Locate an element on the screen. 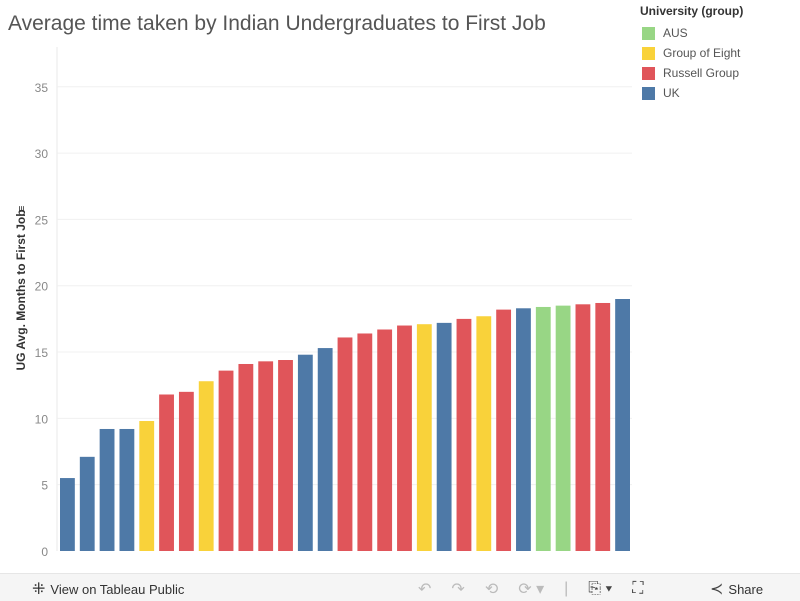  fullscreen-icon: ⛶ is located at coordinates (638, 588).